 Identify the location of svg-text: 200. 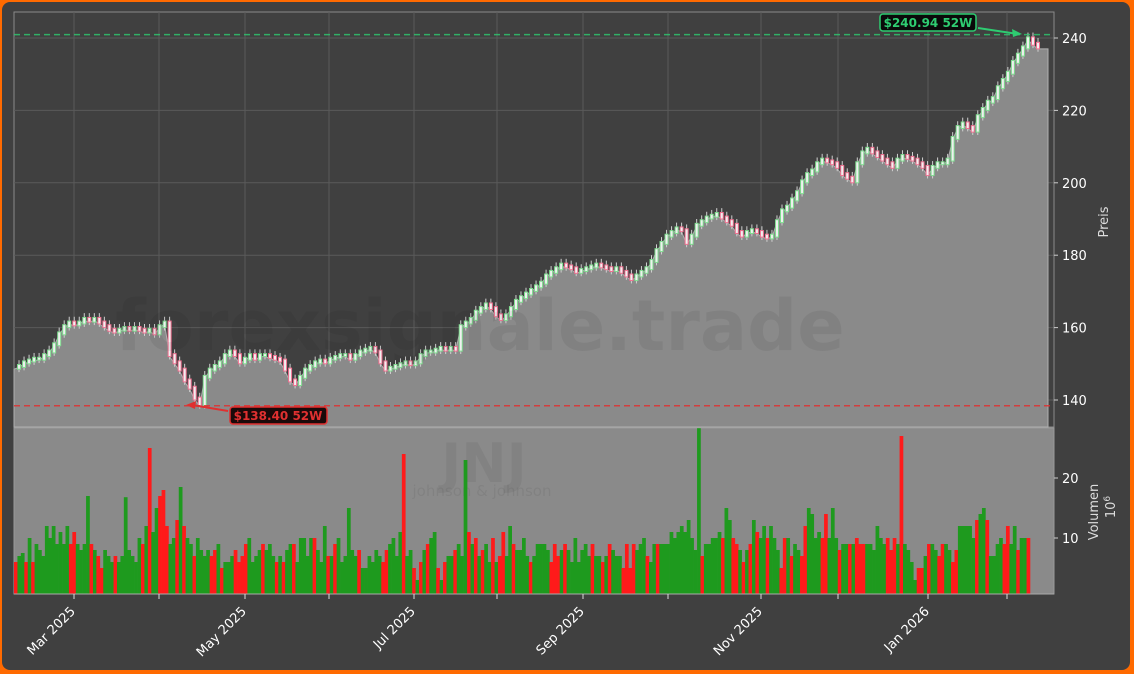
(1074, 184).